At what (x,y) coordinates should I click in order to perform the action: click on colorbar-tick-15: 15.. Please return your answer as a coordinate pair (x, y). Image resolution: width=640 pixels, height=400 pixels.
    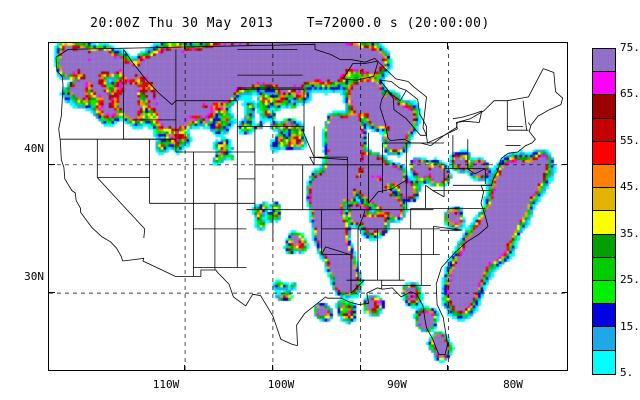
    Looking at the image, I should click on (630, 326).